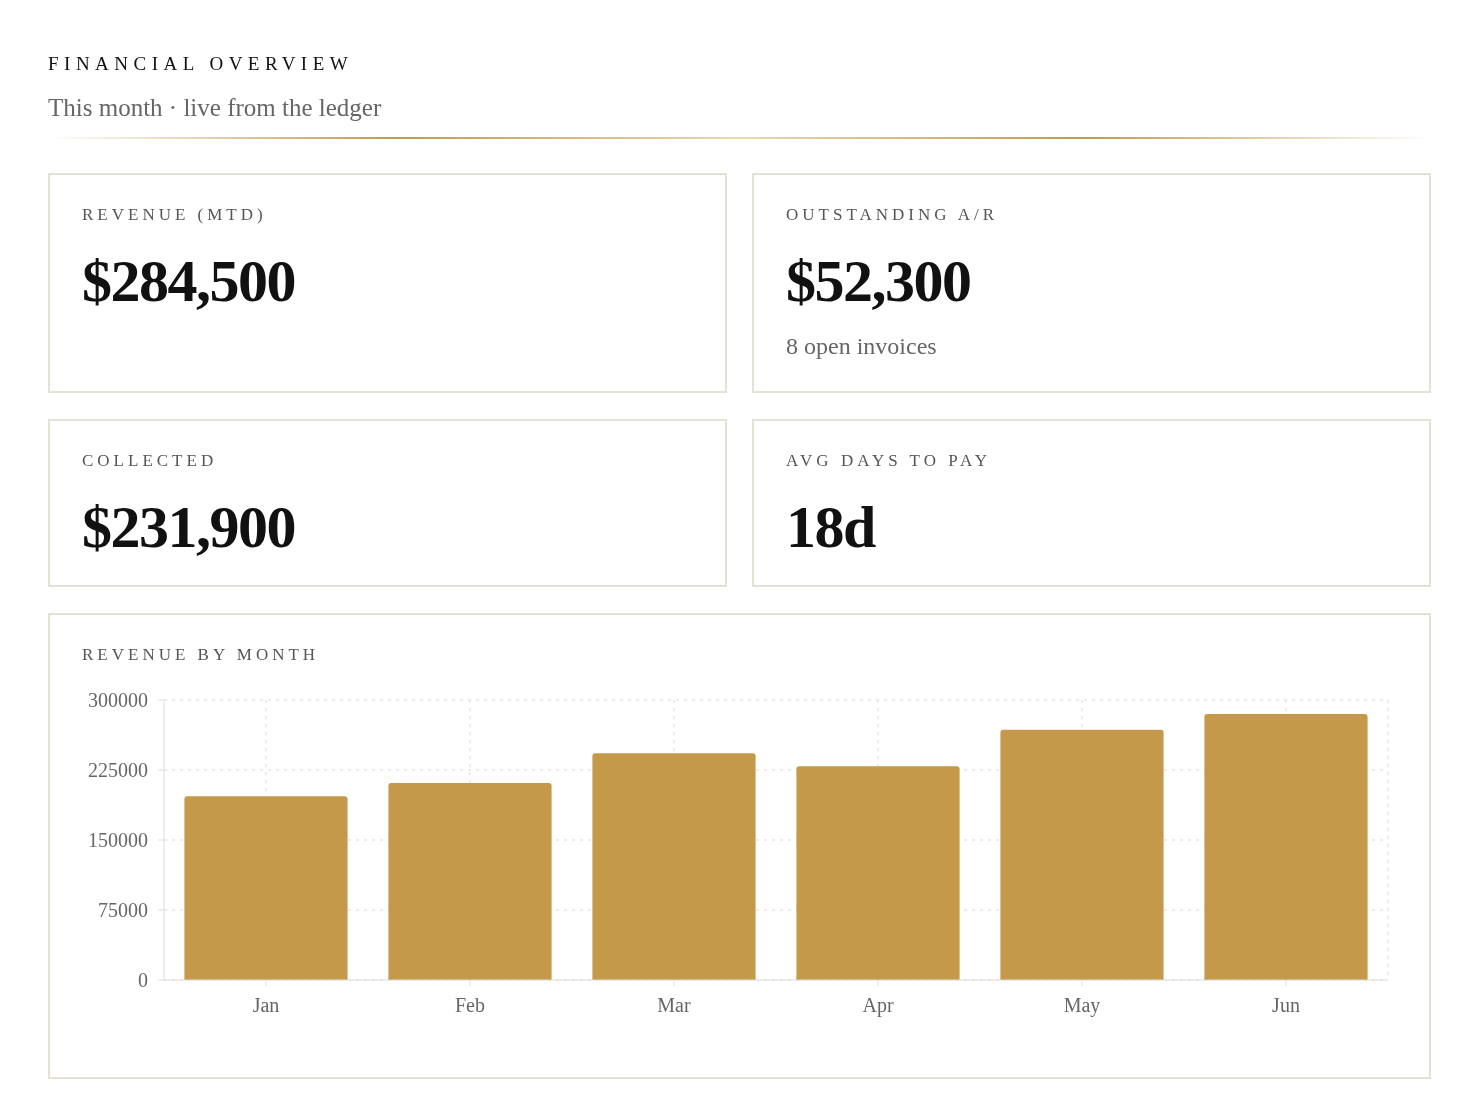 This screenshot has height=1120, width=1480. What do you see at coordinates (1286, 1005) in the screenshot?
I see `x-tick-label: Jun` at bounding box center [1286, 1005].